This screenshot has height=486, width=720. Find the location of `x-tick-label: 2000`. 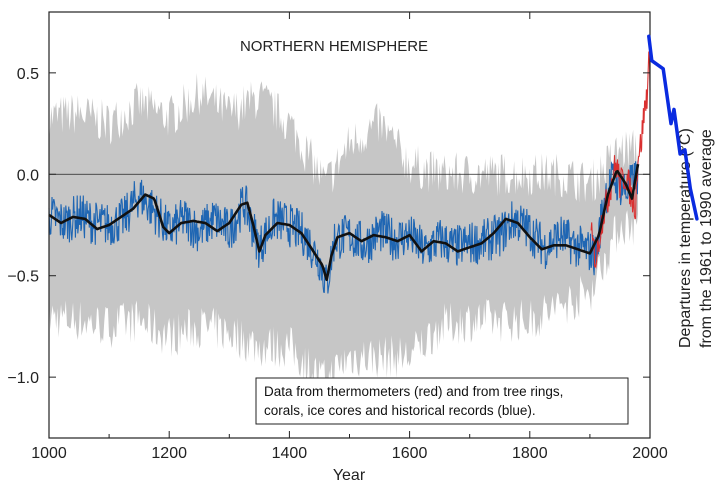

x-tick-label: 2000 is located at coordinates (650, 453).